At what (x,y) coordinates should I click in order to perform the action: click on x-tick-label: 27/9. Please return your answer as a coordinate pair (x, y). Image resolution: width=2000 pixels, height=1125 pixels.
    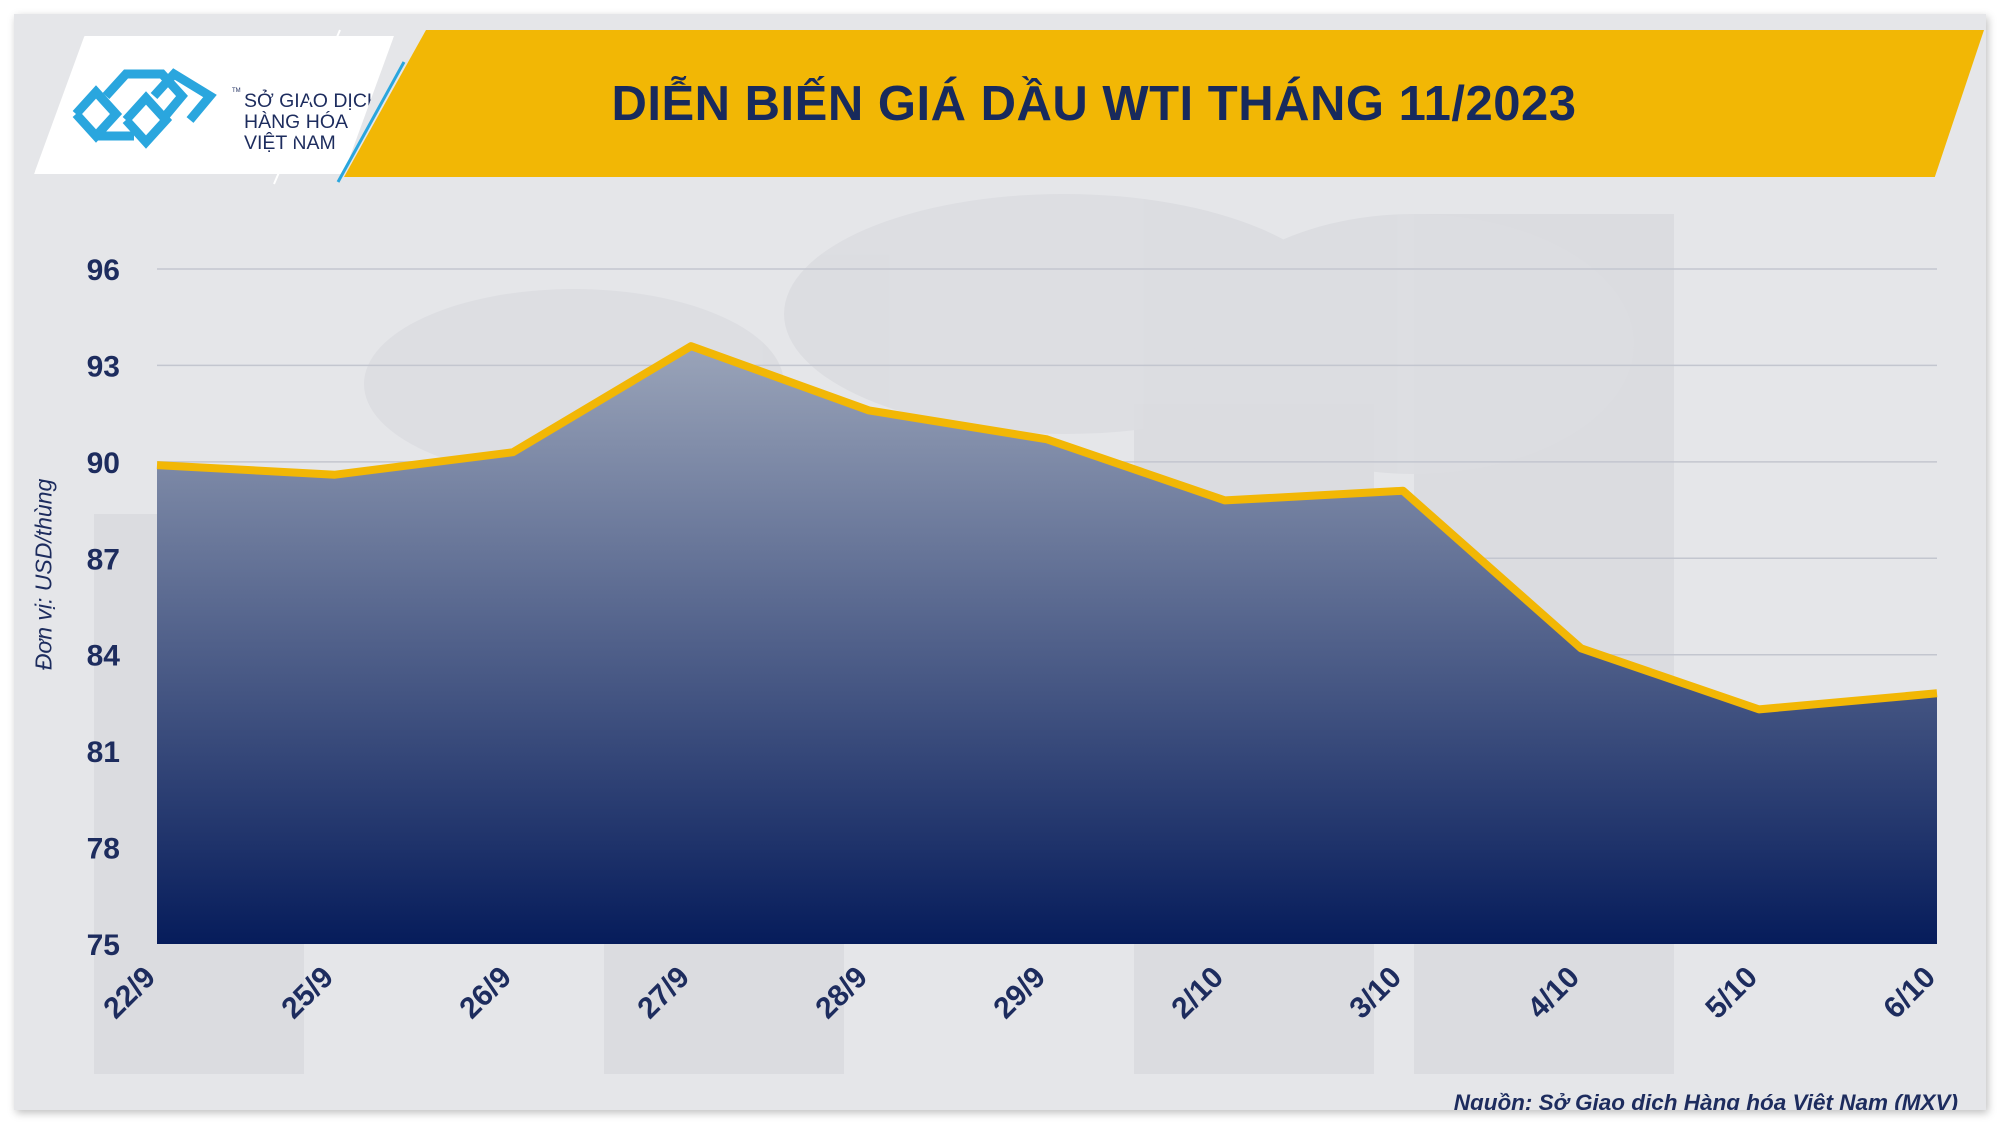
    Looking at the image, I should click on (663, 993).